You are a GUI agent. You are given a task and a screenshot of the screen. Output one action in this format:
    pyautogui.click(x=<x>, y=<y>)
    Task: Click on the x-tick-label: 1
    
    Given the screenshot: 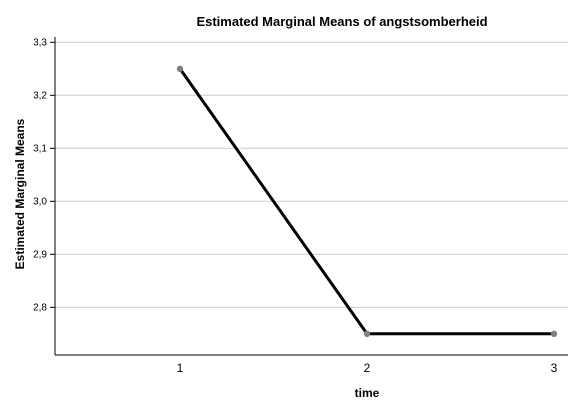 What is the action you would take?
    pyautogui.click(x=180, y=368)
    